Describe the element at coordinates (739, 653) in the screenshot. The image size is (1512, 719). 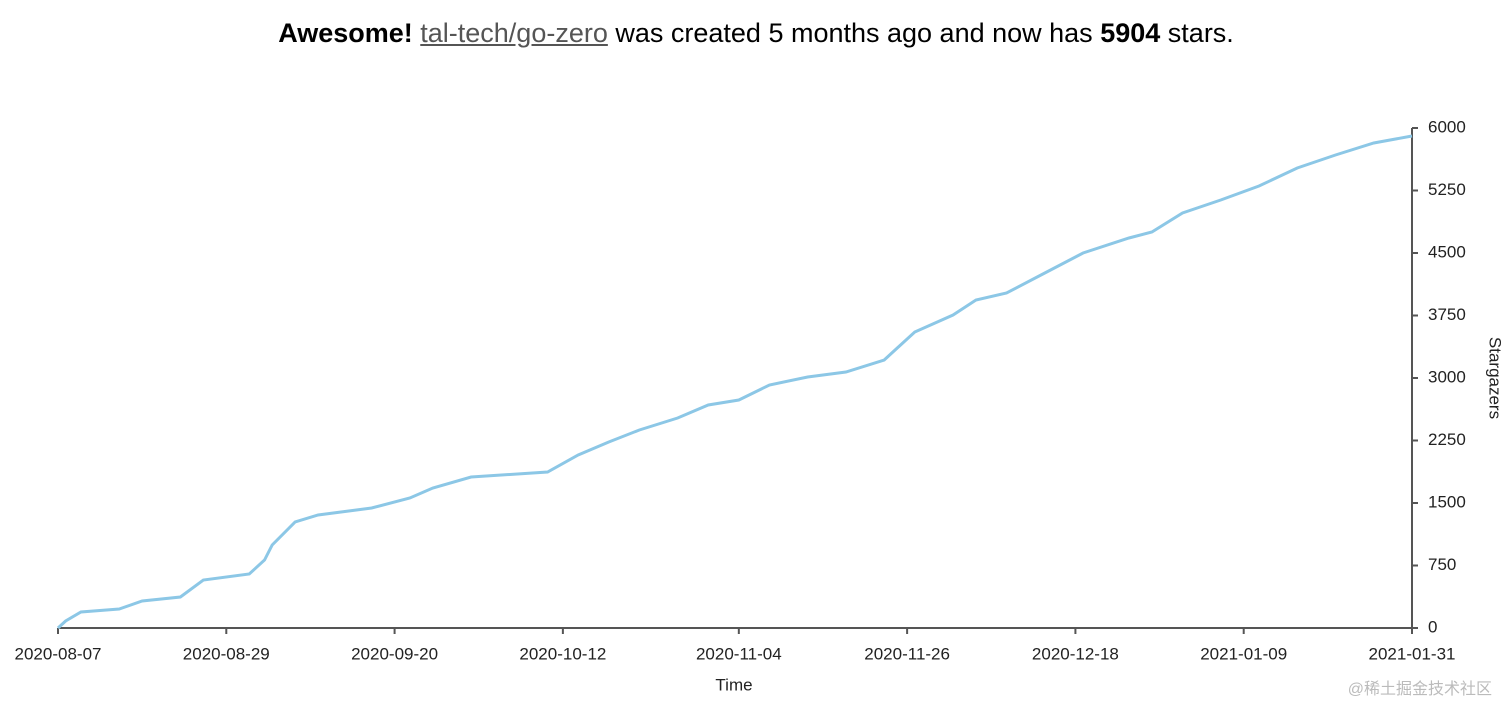
I see `x-tick-label: 2020-11-04` at that location.